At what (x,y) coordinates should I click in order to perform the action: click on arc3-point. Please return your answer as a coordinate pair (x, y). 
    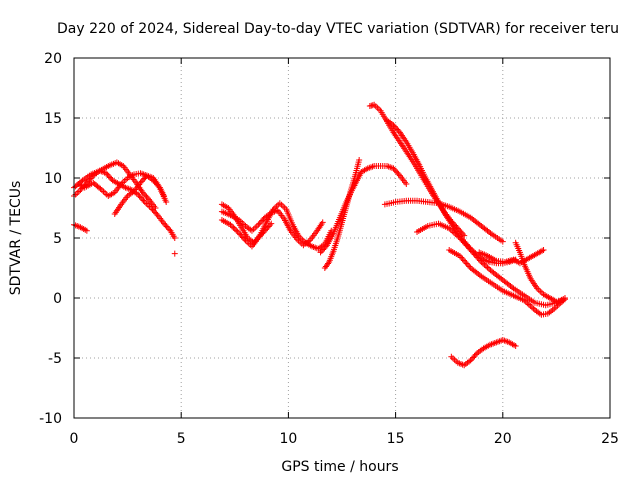
    Looking at the image, I should click on (100, 188).